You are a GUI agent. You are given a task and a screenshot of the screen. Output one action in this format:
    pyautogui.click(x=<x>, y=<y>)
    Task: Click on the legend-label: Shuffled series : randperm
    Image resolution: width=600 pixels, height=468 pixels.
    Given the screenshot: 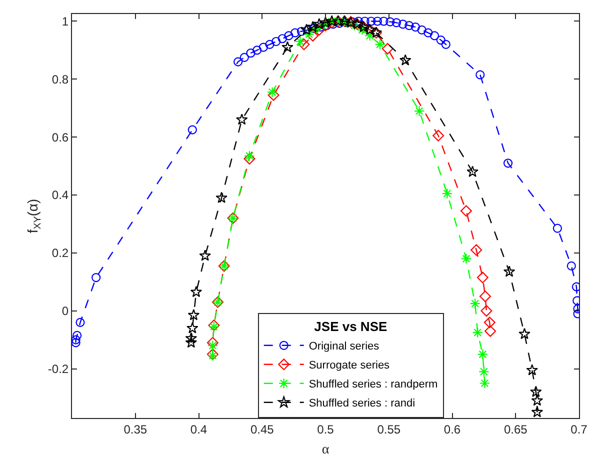 What is the action you would take?
    pyautogui.click(x=373, y=384)
    